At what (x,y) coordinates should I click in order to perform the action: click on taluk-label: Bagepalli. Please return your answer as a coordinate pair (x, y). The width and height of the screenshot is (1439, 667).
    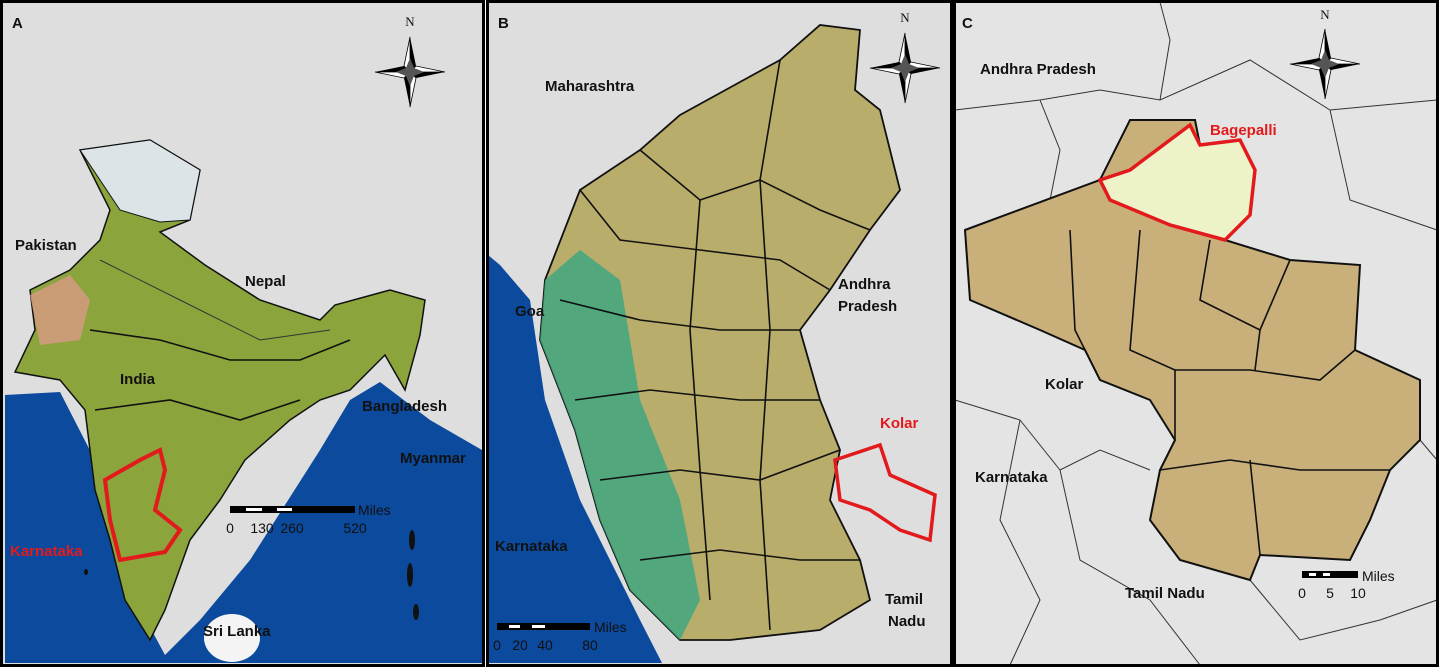
    Looking at the image, I should click on (1243, 130).